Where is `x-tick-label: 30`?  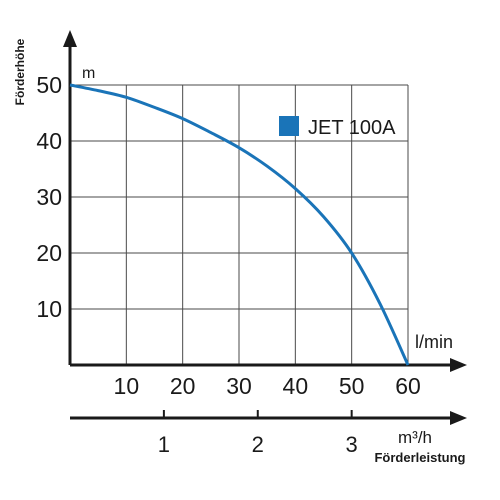 x-tick-label: 30 is located at coordinates (239, 386).